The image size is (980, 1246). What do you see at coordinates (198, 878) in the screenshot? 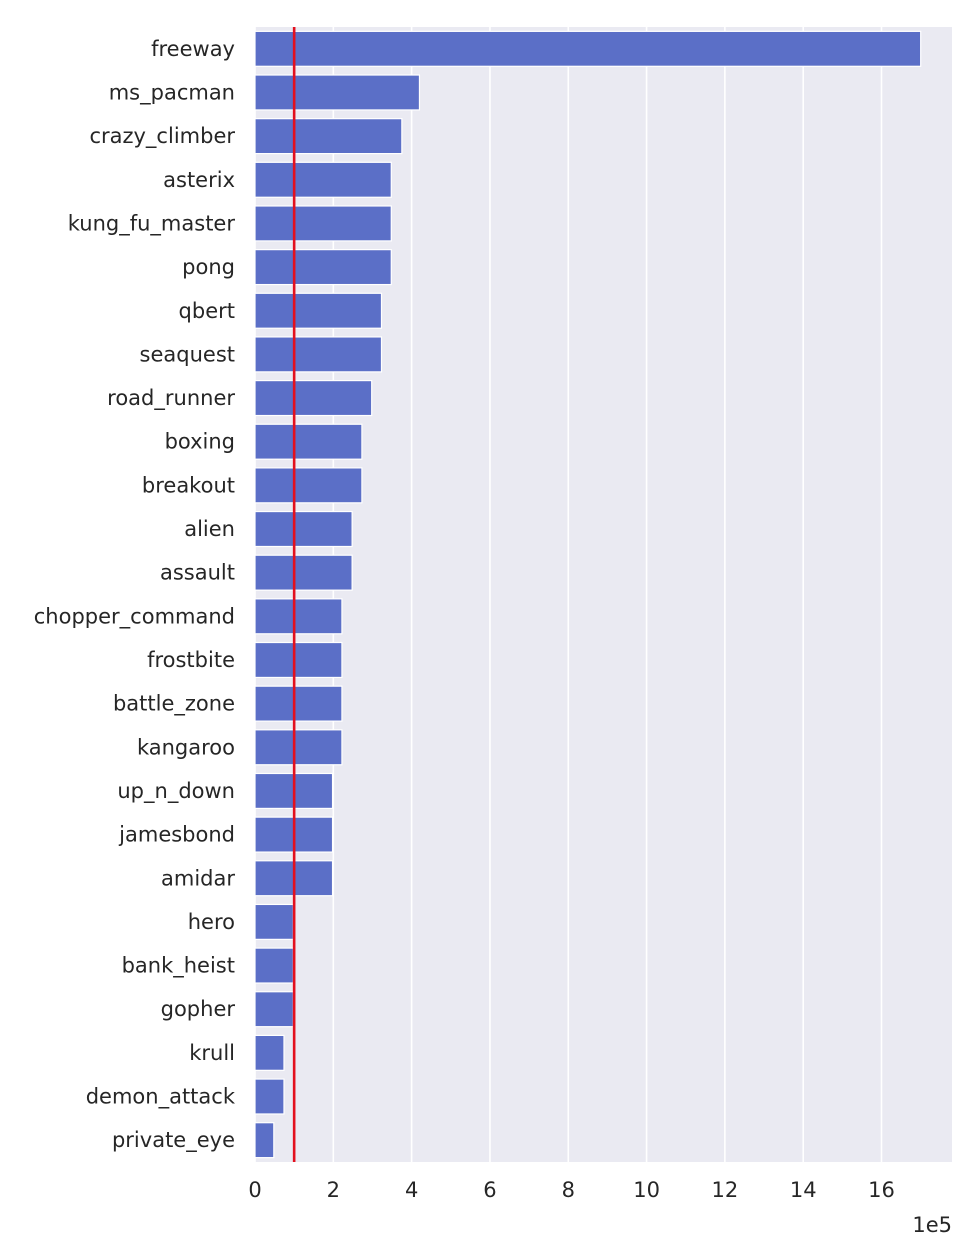
I see `category-label: amidar` at bounding box center [198, 878].